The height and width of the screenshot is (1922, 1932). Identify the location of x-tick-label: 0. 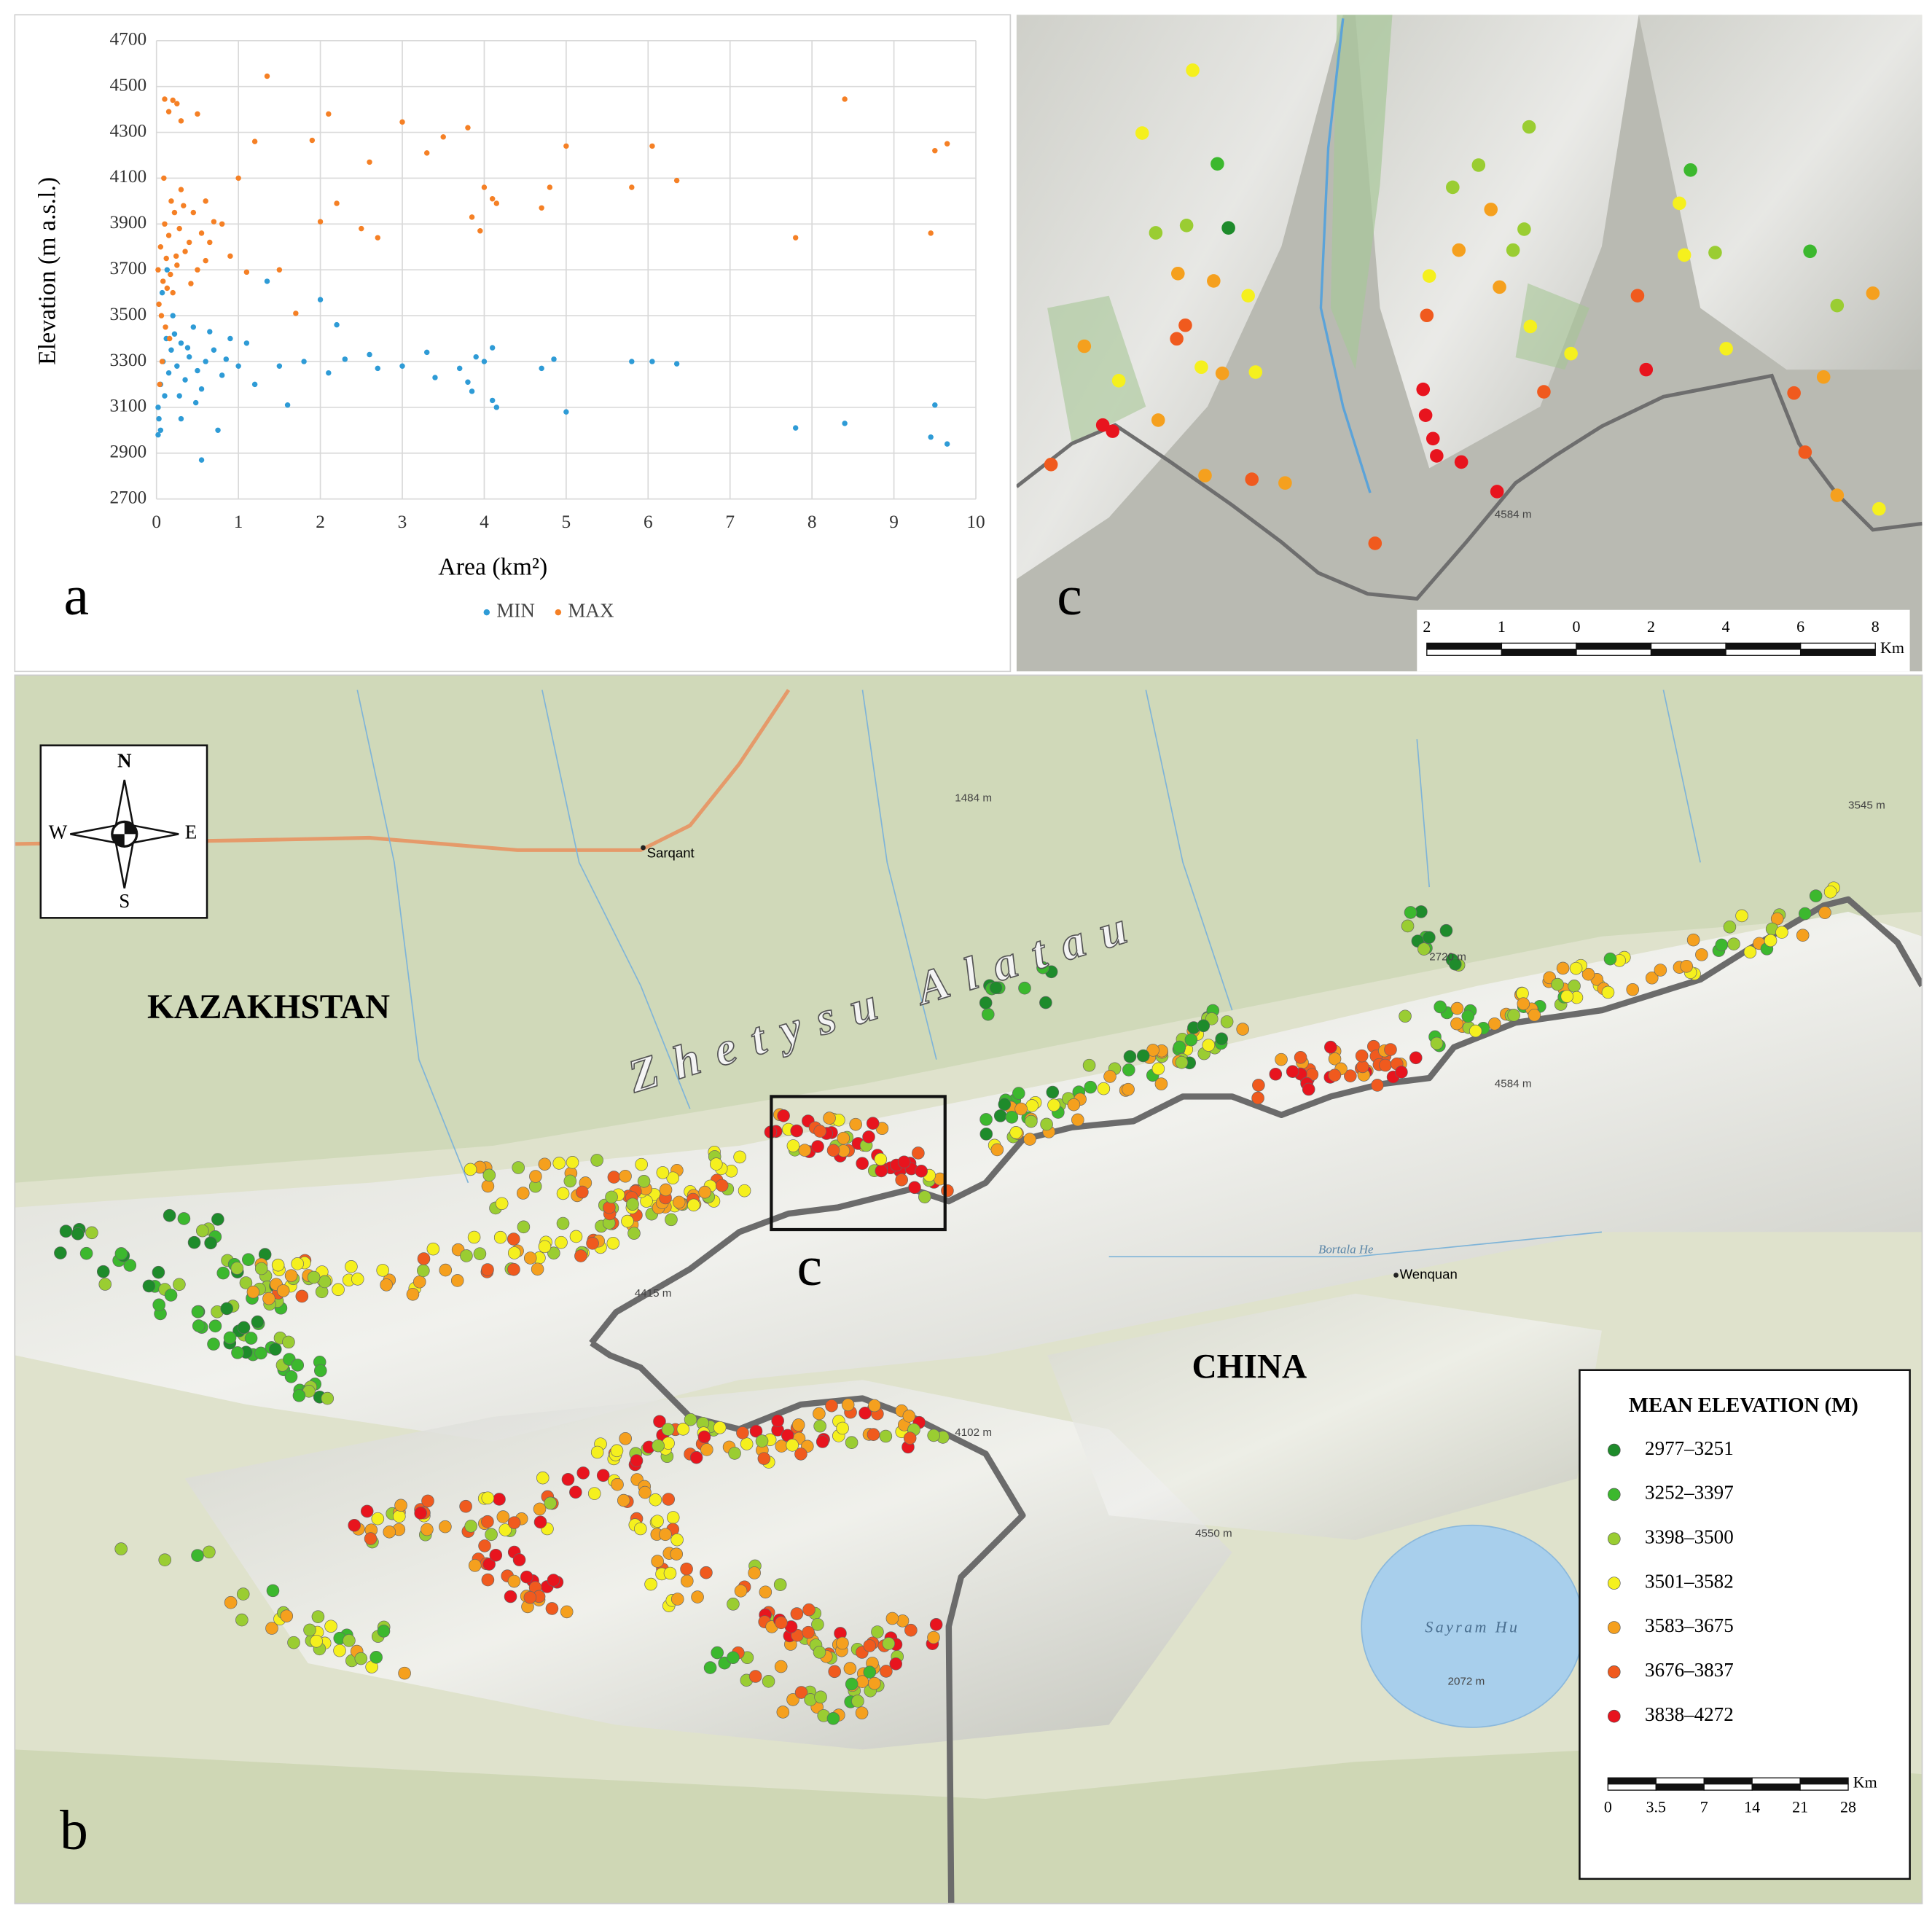
(156, 522).